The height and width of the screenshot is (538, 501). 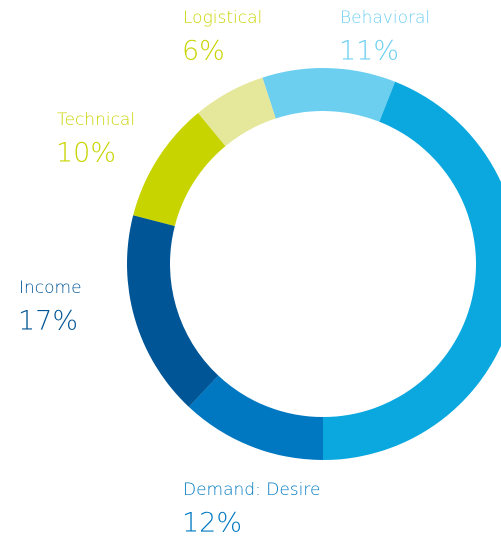 I want to click on segment-percent: 12%, so click(x=212, y=523).